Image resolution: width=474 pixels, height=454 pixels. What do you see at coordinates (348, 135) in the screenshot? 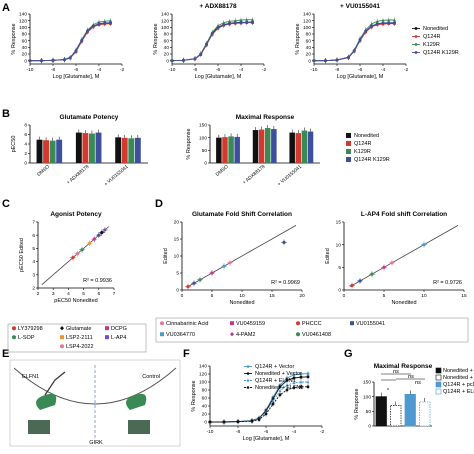
I see `legend-B-swatch` at bounding box center [348, 135].